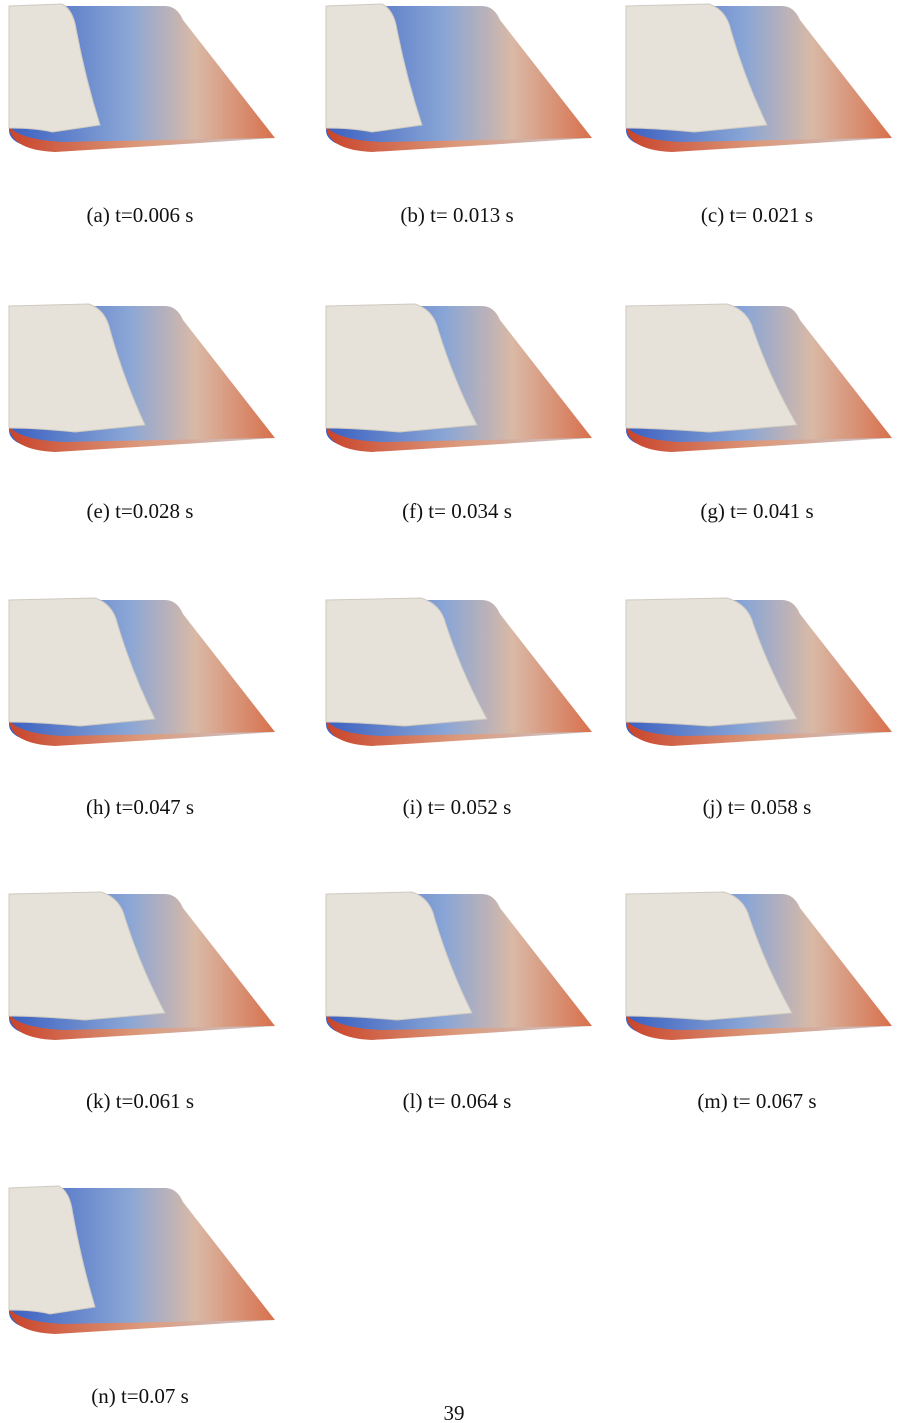 This screenshot has height=1423, width=908. Describe the element at coordinates (457, 807) in the screenshot. I see `caption: (i) t= 0.052 s` at that location.